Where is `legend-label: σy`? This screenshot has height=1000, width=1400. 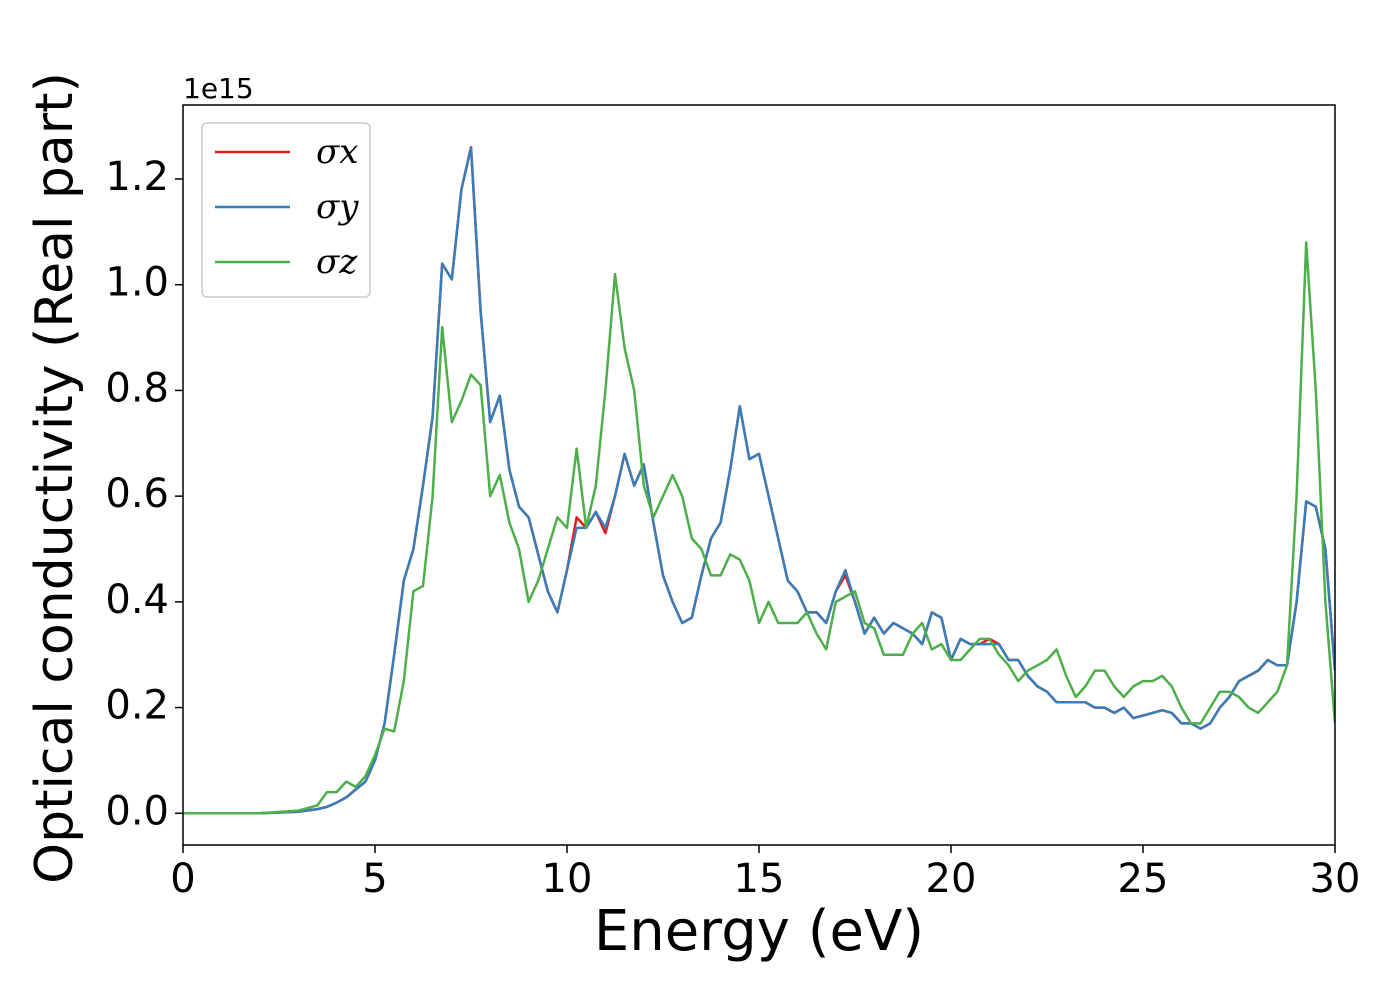 legend-label: σy is located at coordinates (337, 207).